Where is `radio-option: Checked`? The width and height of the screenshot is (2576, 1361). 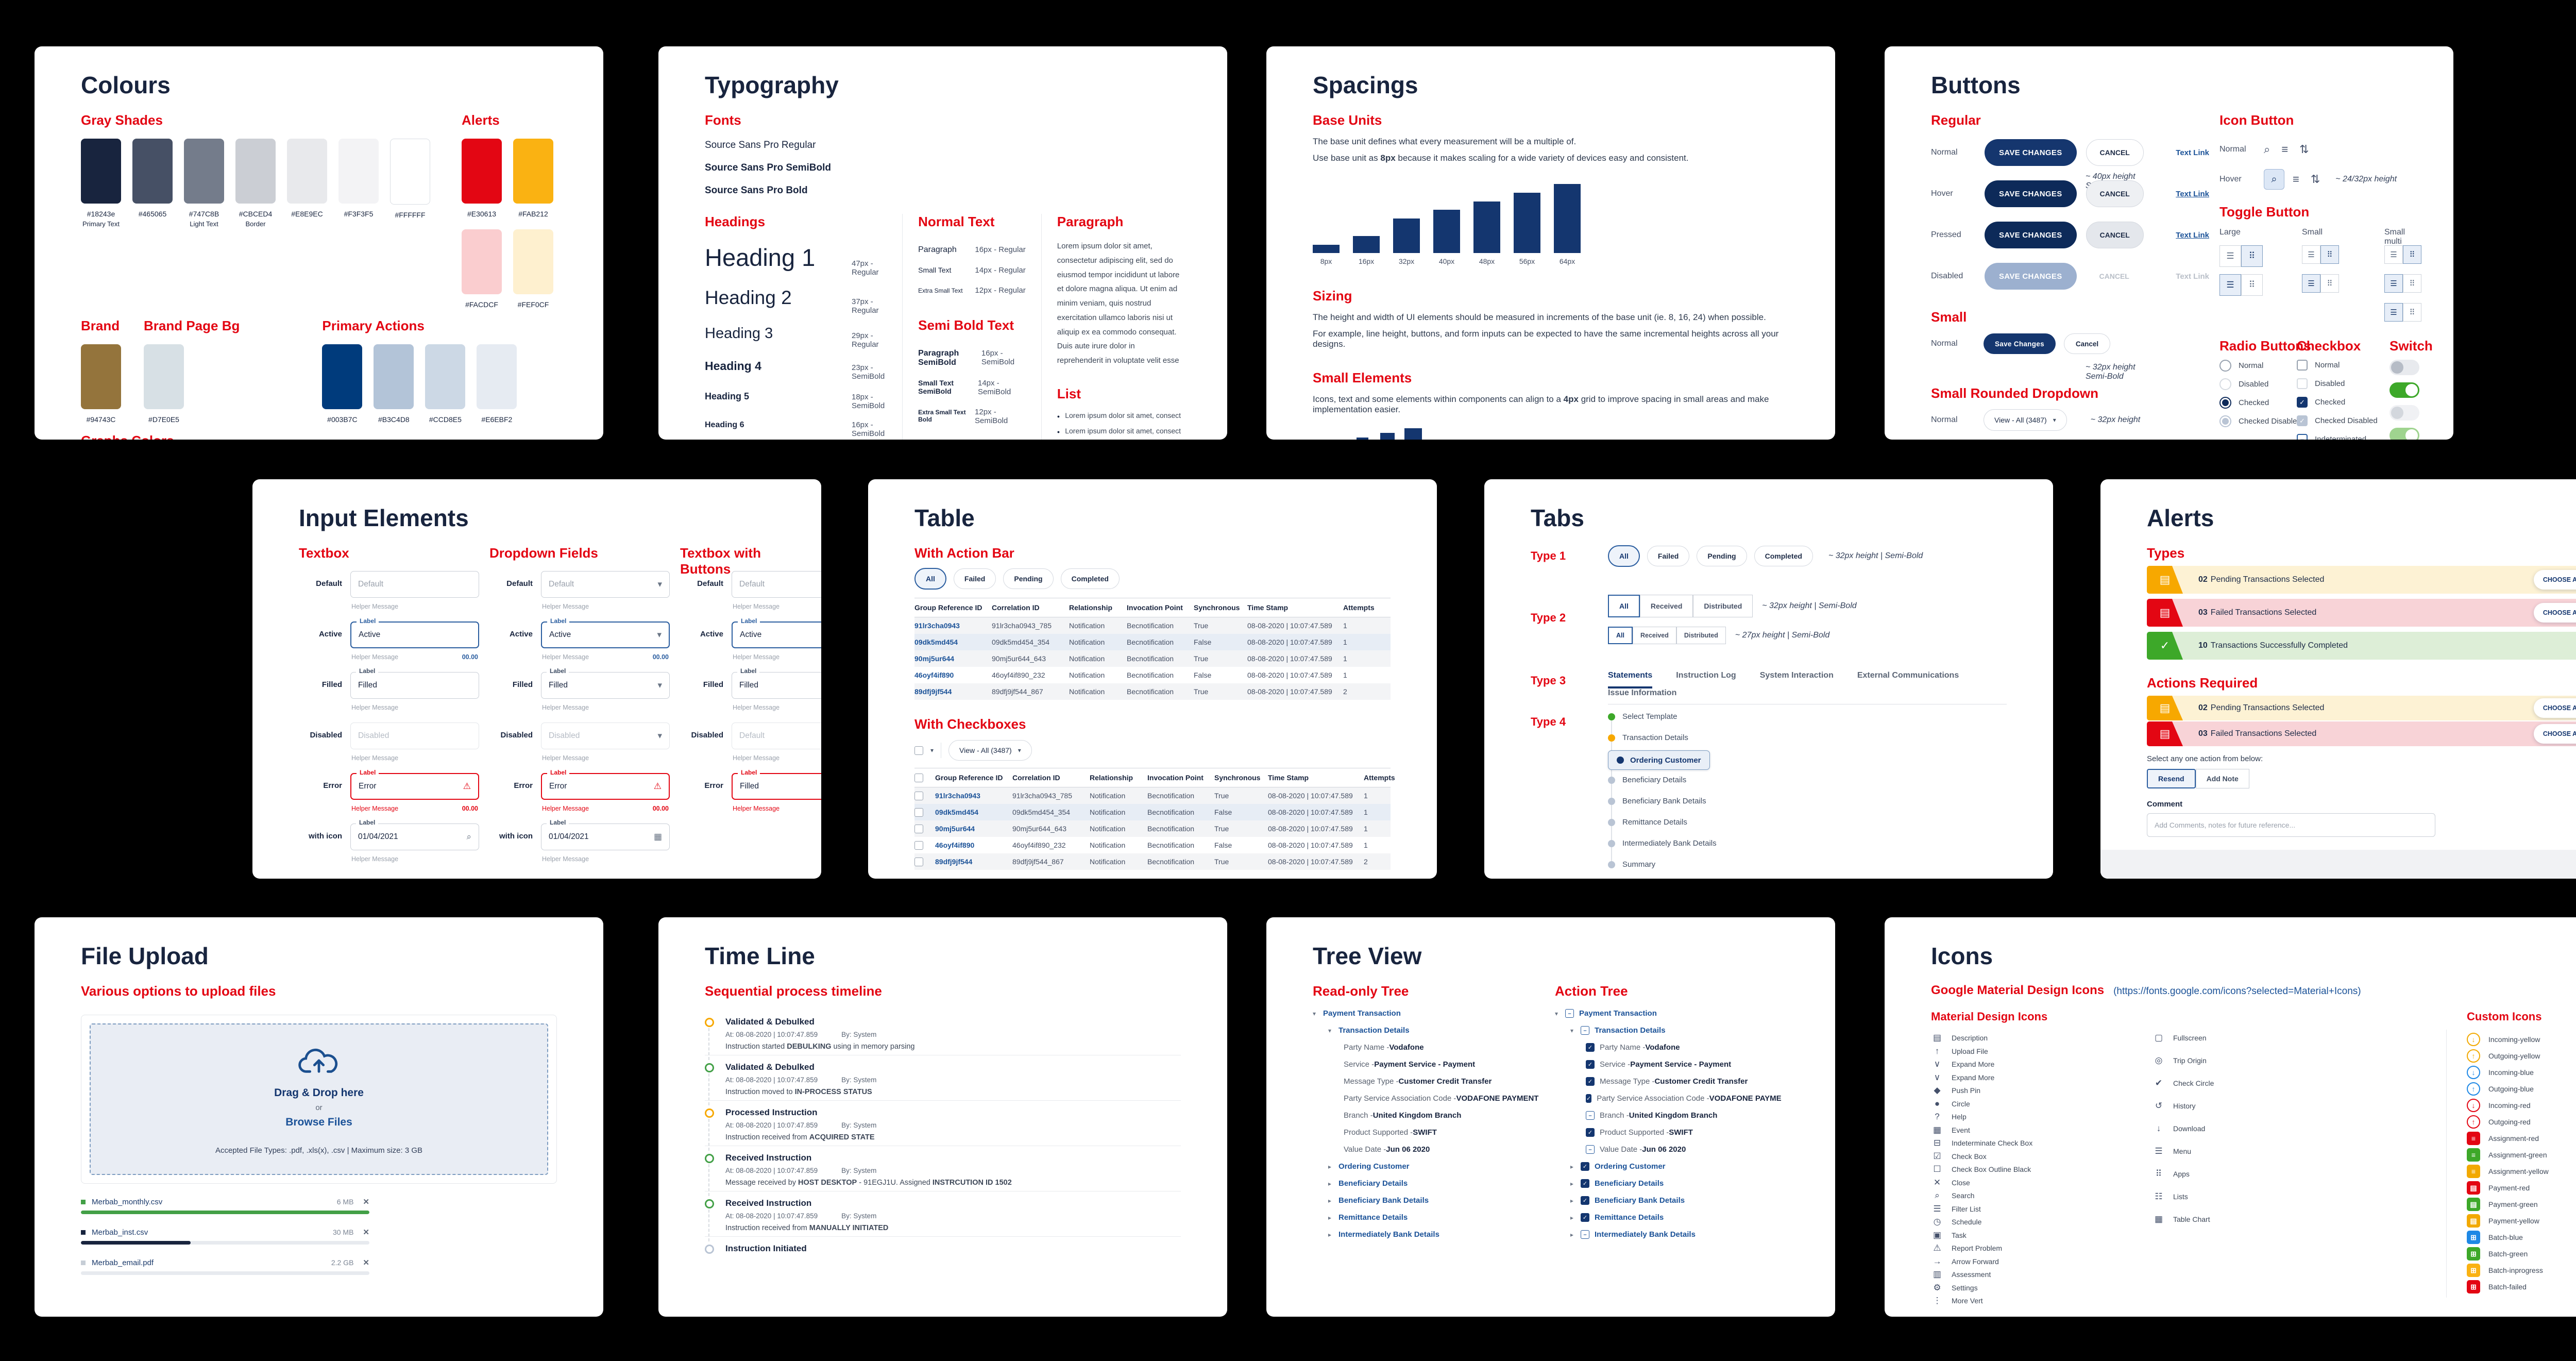
radio-option: Checked is located at coordinates (2244, 403).